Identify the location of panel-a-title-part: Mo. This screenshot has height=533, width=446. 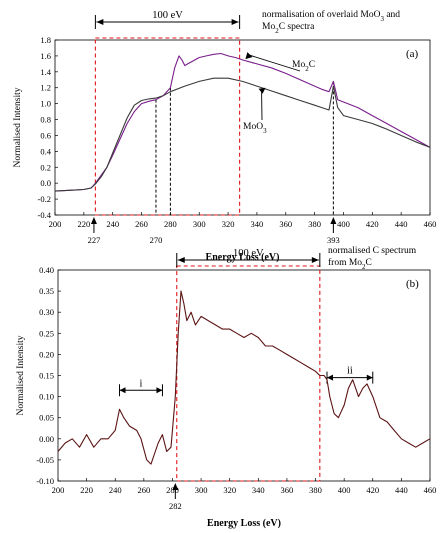
(268, 27).